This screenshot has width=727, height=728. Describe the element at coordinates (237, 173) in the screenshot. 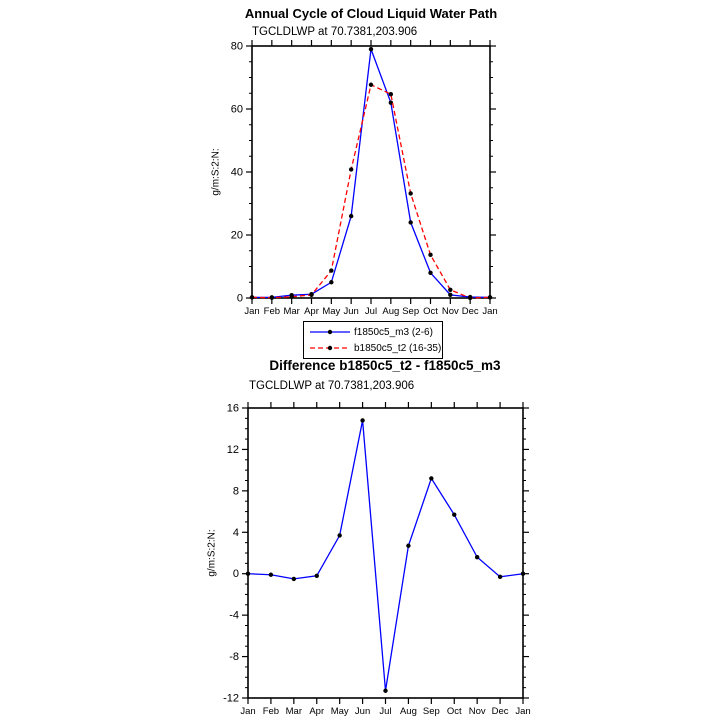

I see `svg-text: 40` at that location.